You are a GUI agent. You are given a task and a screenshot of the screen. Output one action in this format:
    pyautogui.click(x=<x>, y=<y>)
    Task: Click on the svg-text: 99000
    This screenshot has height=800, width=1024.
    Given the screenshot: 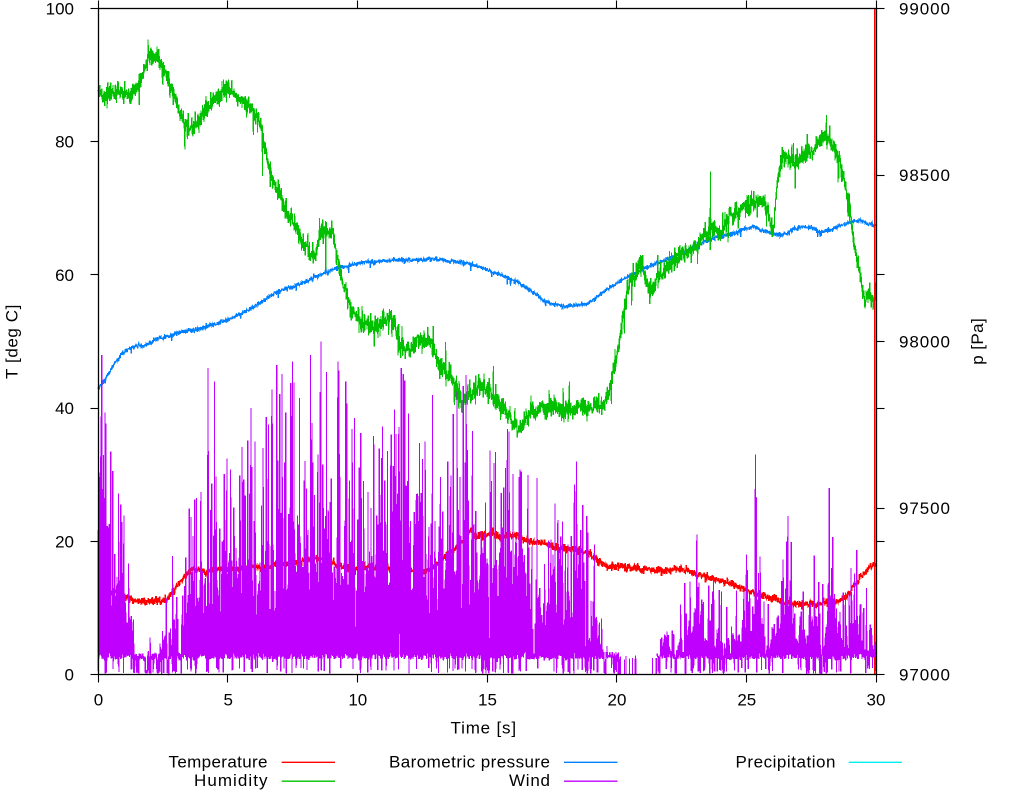 What is the action you would take?
    pyautogui.click(x=924, y=9)
    